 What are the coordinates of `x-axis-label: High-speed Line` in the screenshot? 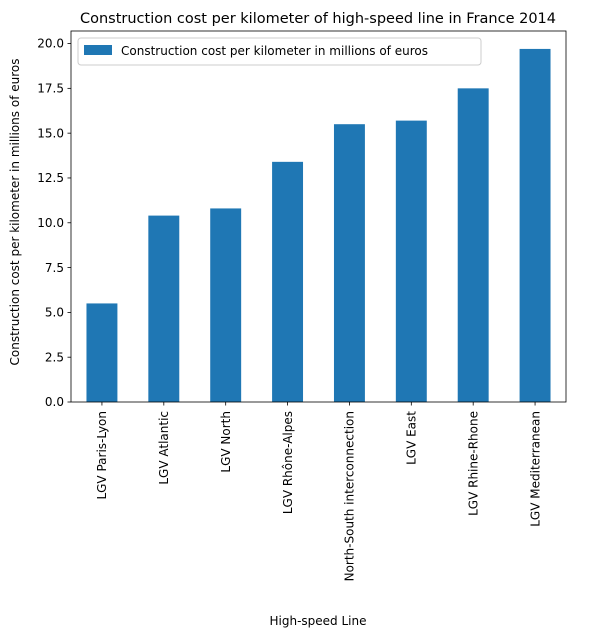 It's located at (318, 621).